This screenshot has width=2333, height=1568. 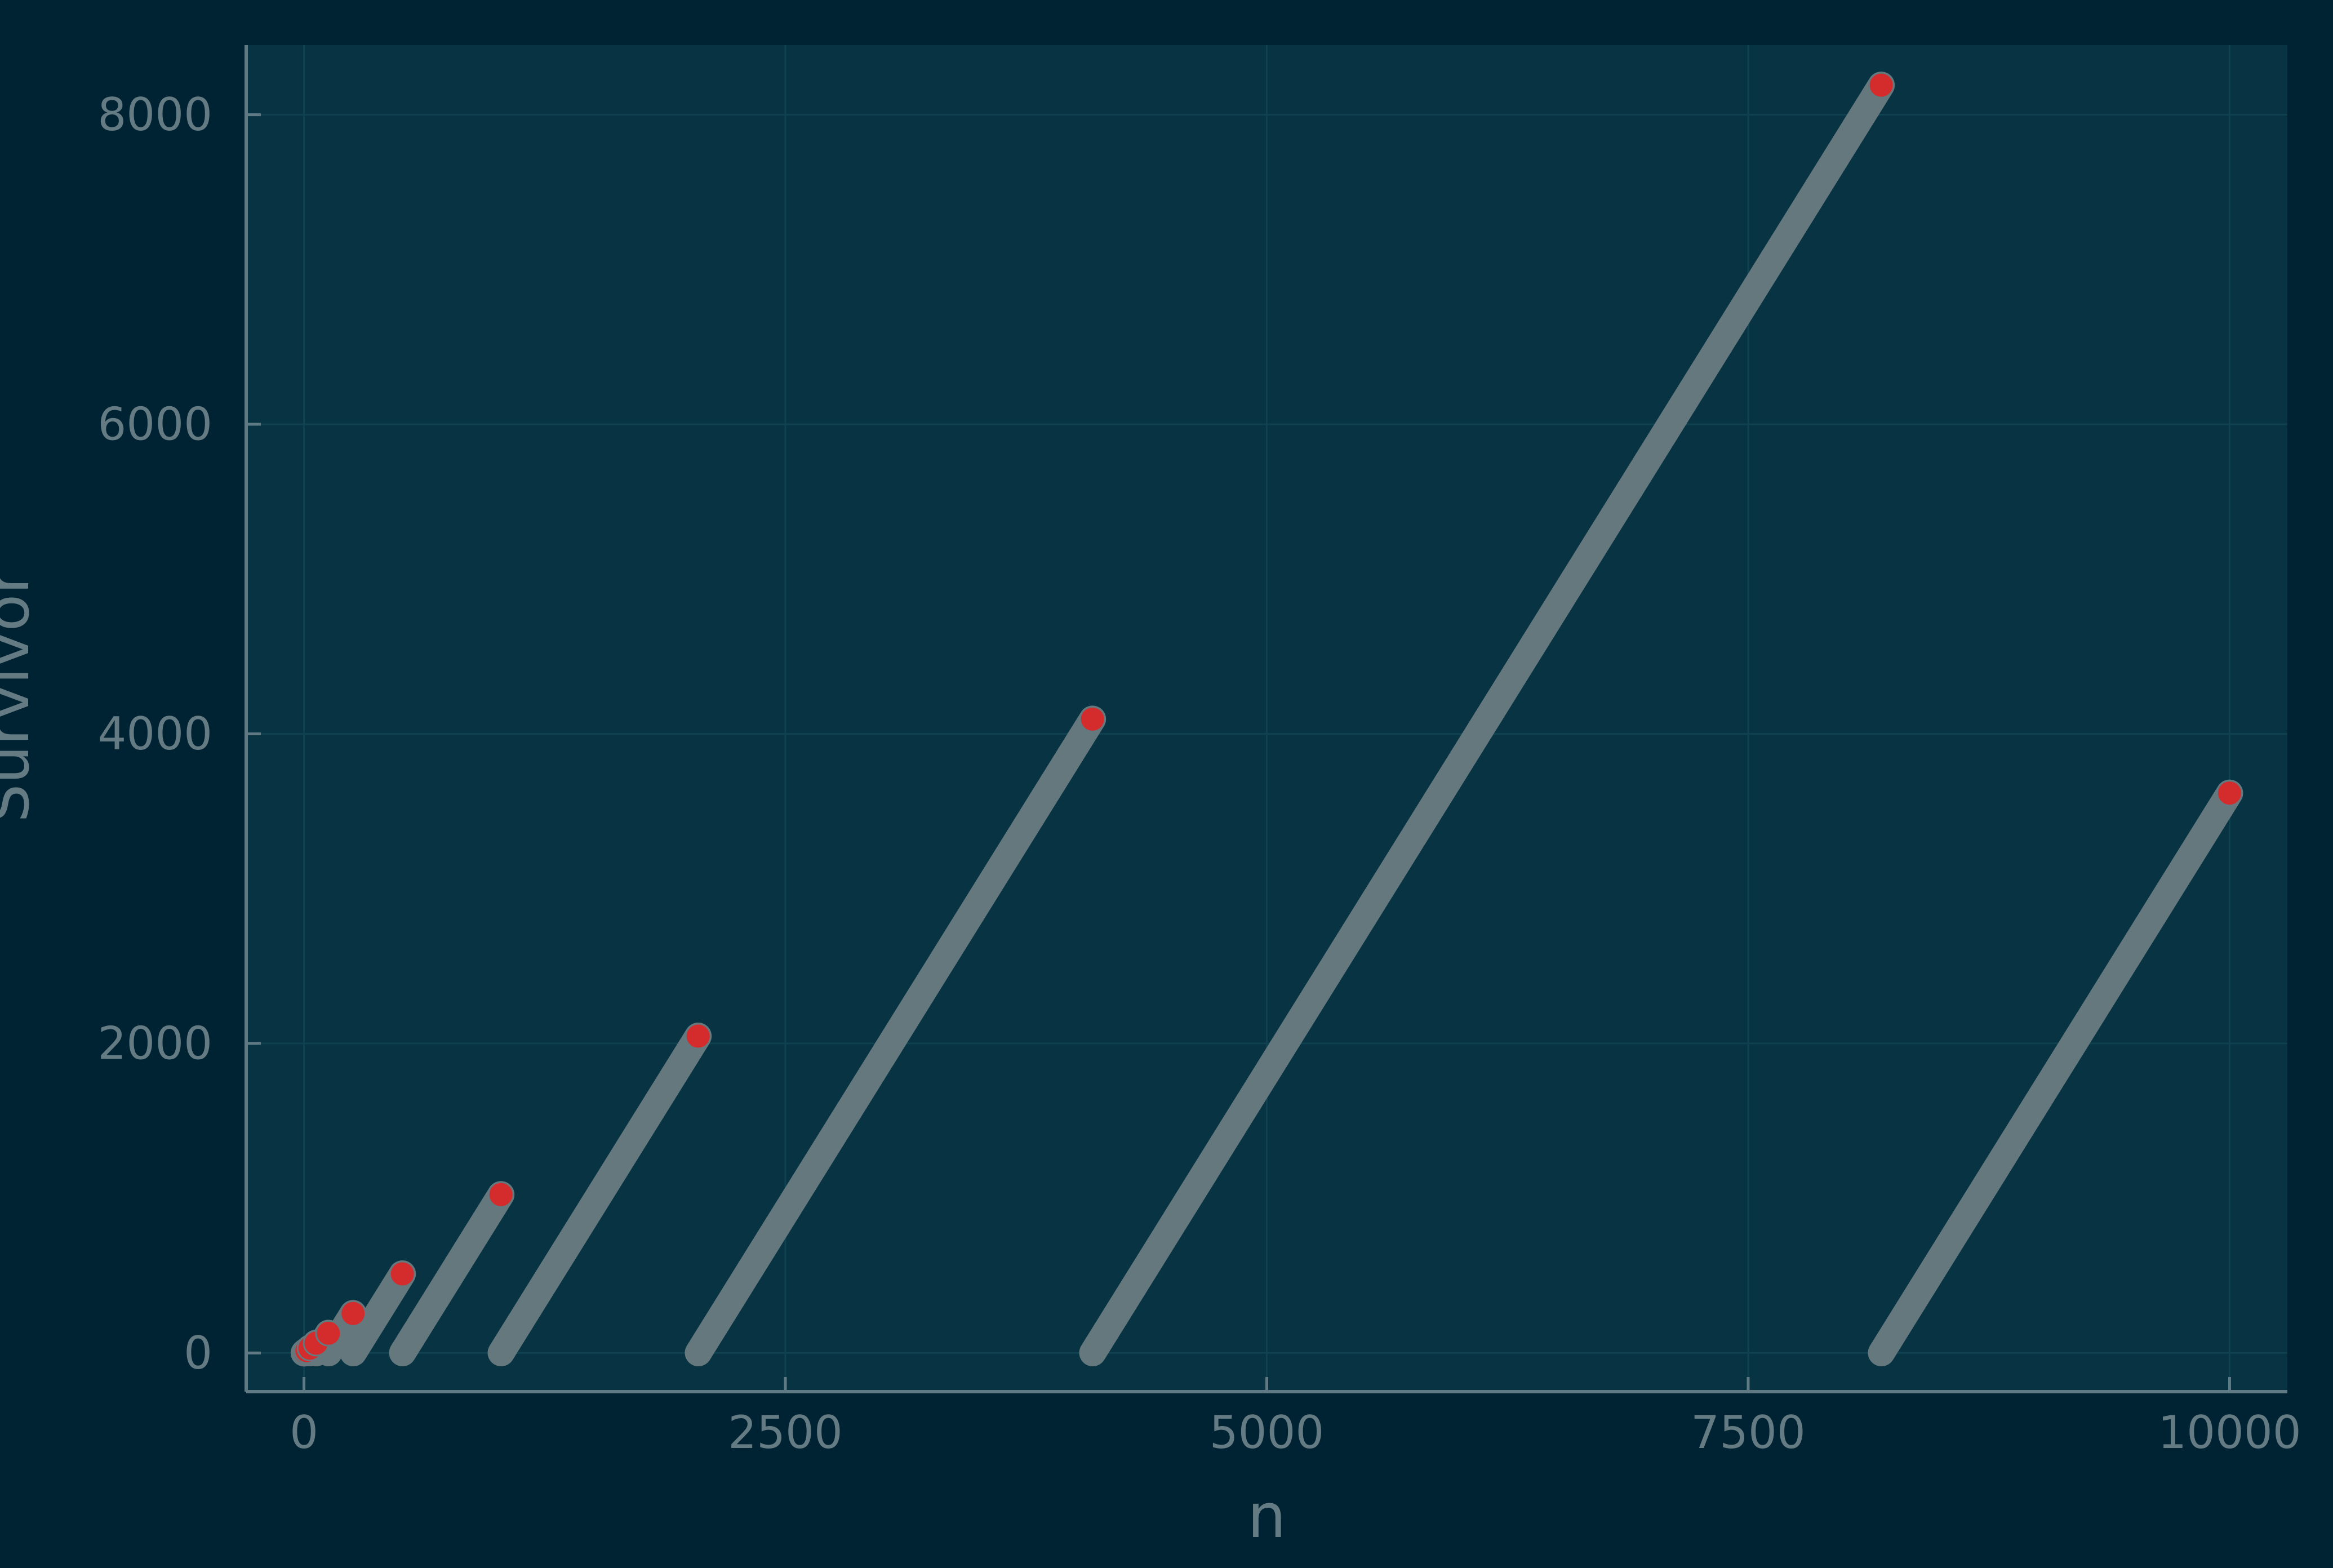 What do you see at coordinates (304, 1432) in the screenshot?
I see `x-tick-label: 0` at bounding box center [304, 1432].